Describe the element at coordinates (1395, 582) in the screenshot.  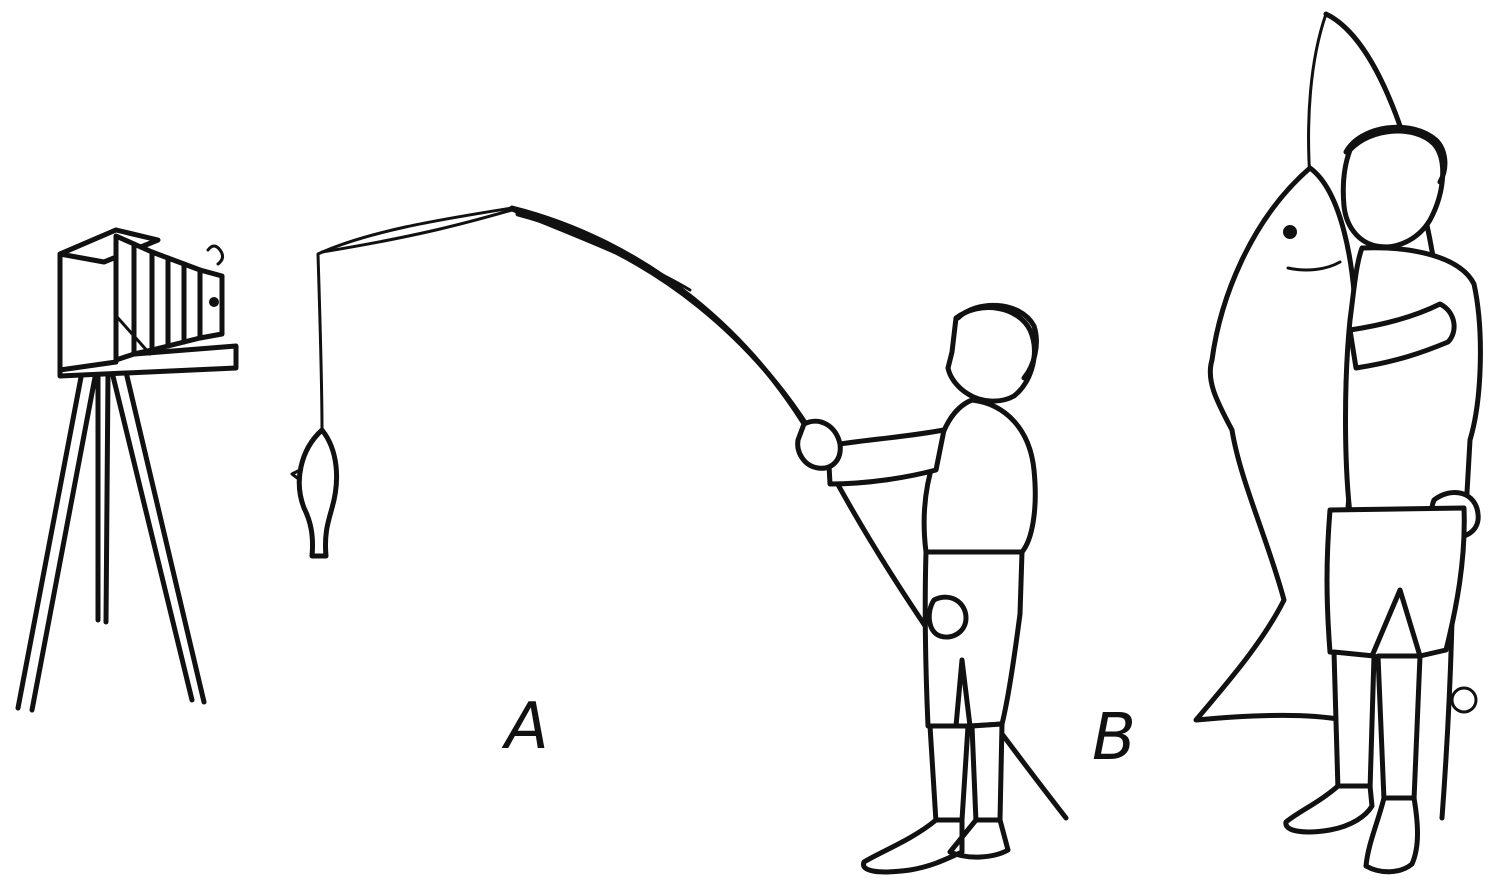
I see `man-b-shorts` at that location.